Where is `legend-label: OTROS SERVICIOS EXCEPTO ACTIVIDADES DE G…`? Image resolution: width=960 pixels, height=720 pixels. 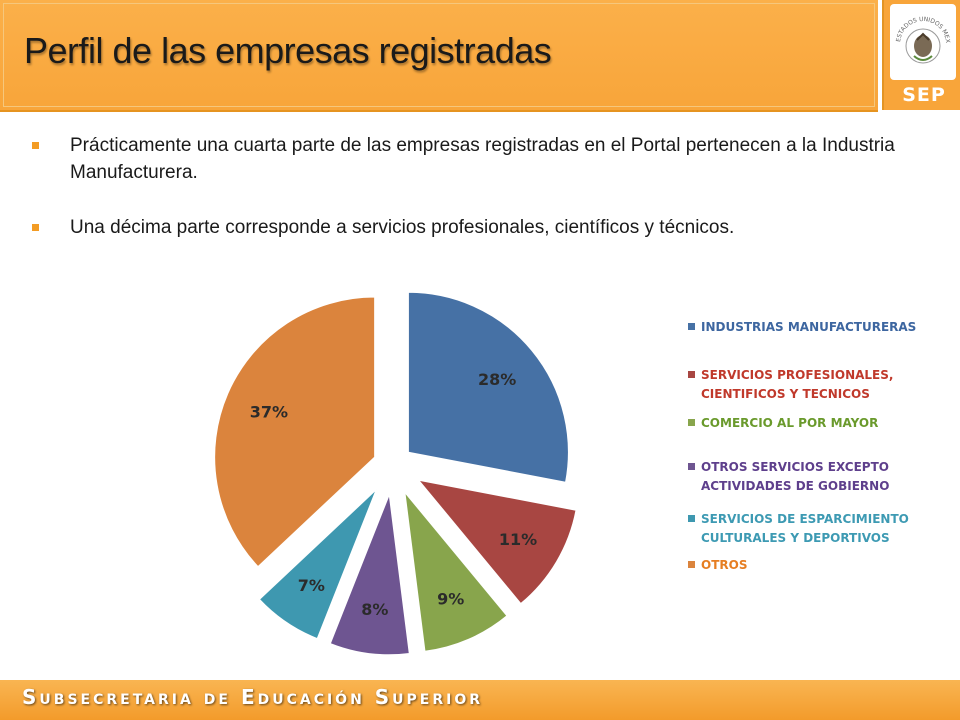 legend-label: OTROS SERVICIOS EXCEPTO ACTIVIDADES DE G… is located at coordinates (795, 476).